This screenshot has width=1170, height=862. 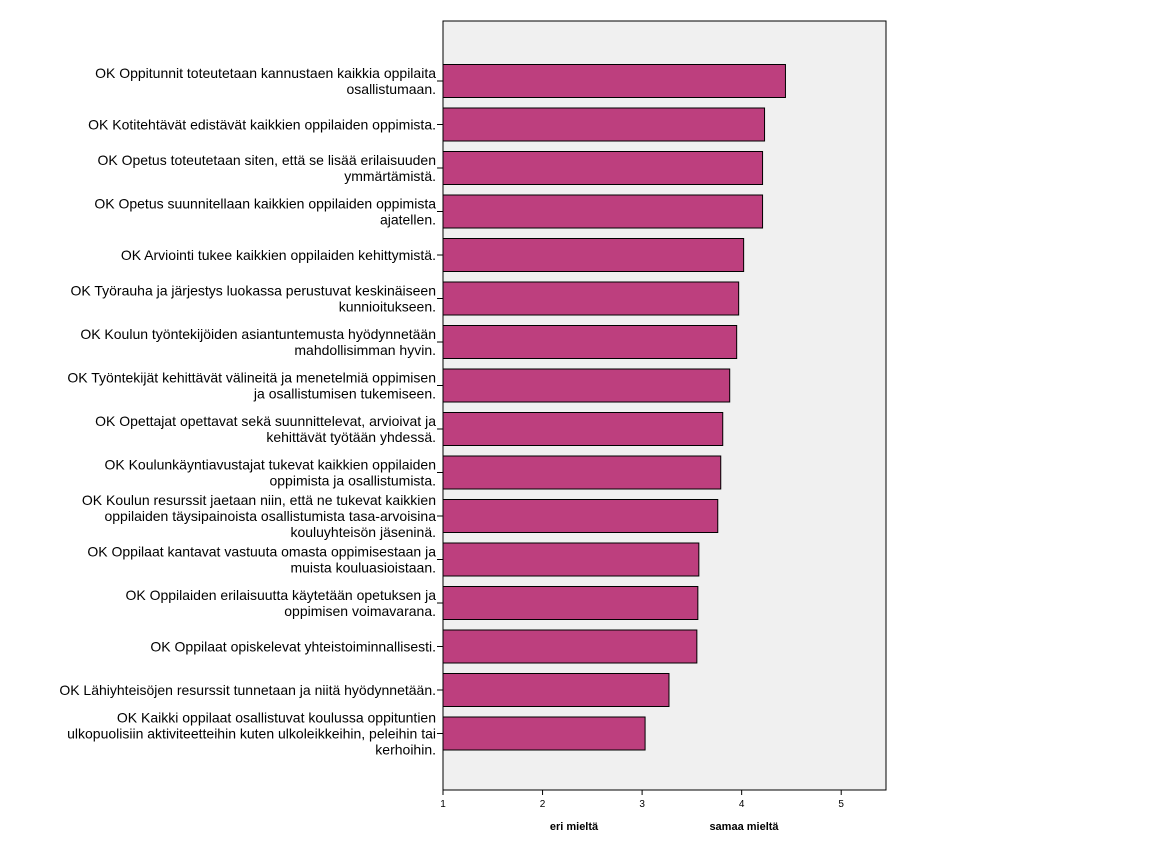 What do you see at coordinates (344, 394) in the screenshot?
I see `category-label: ja osallistumisen tukemiseen.` at bounding box center [344, 394].